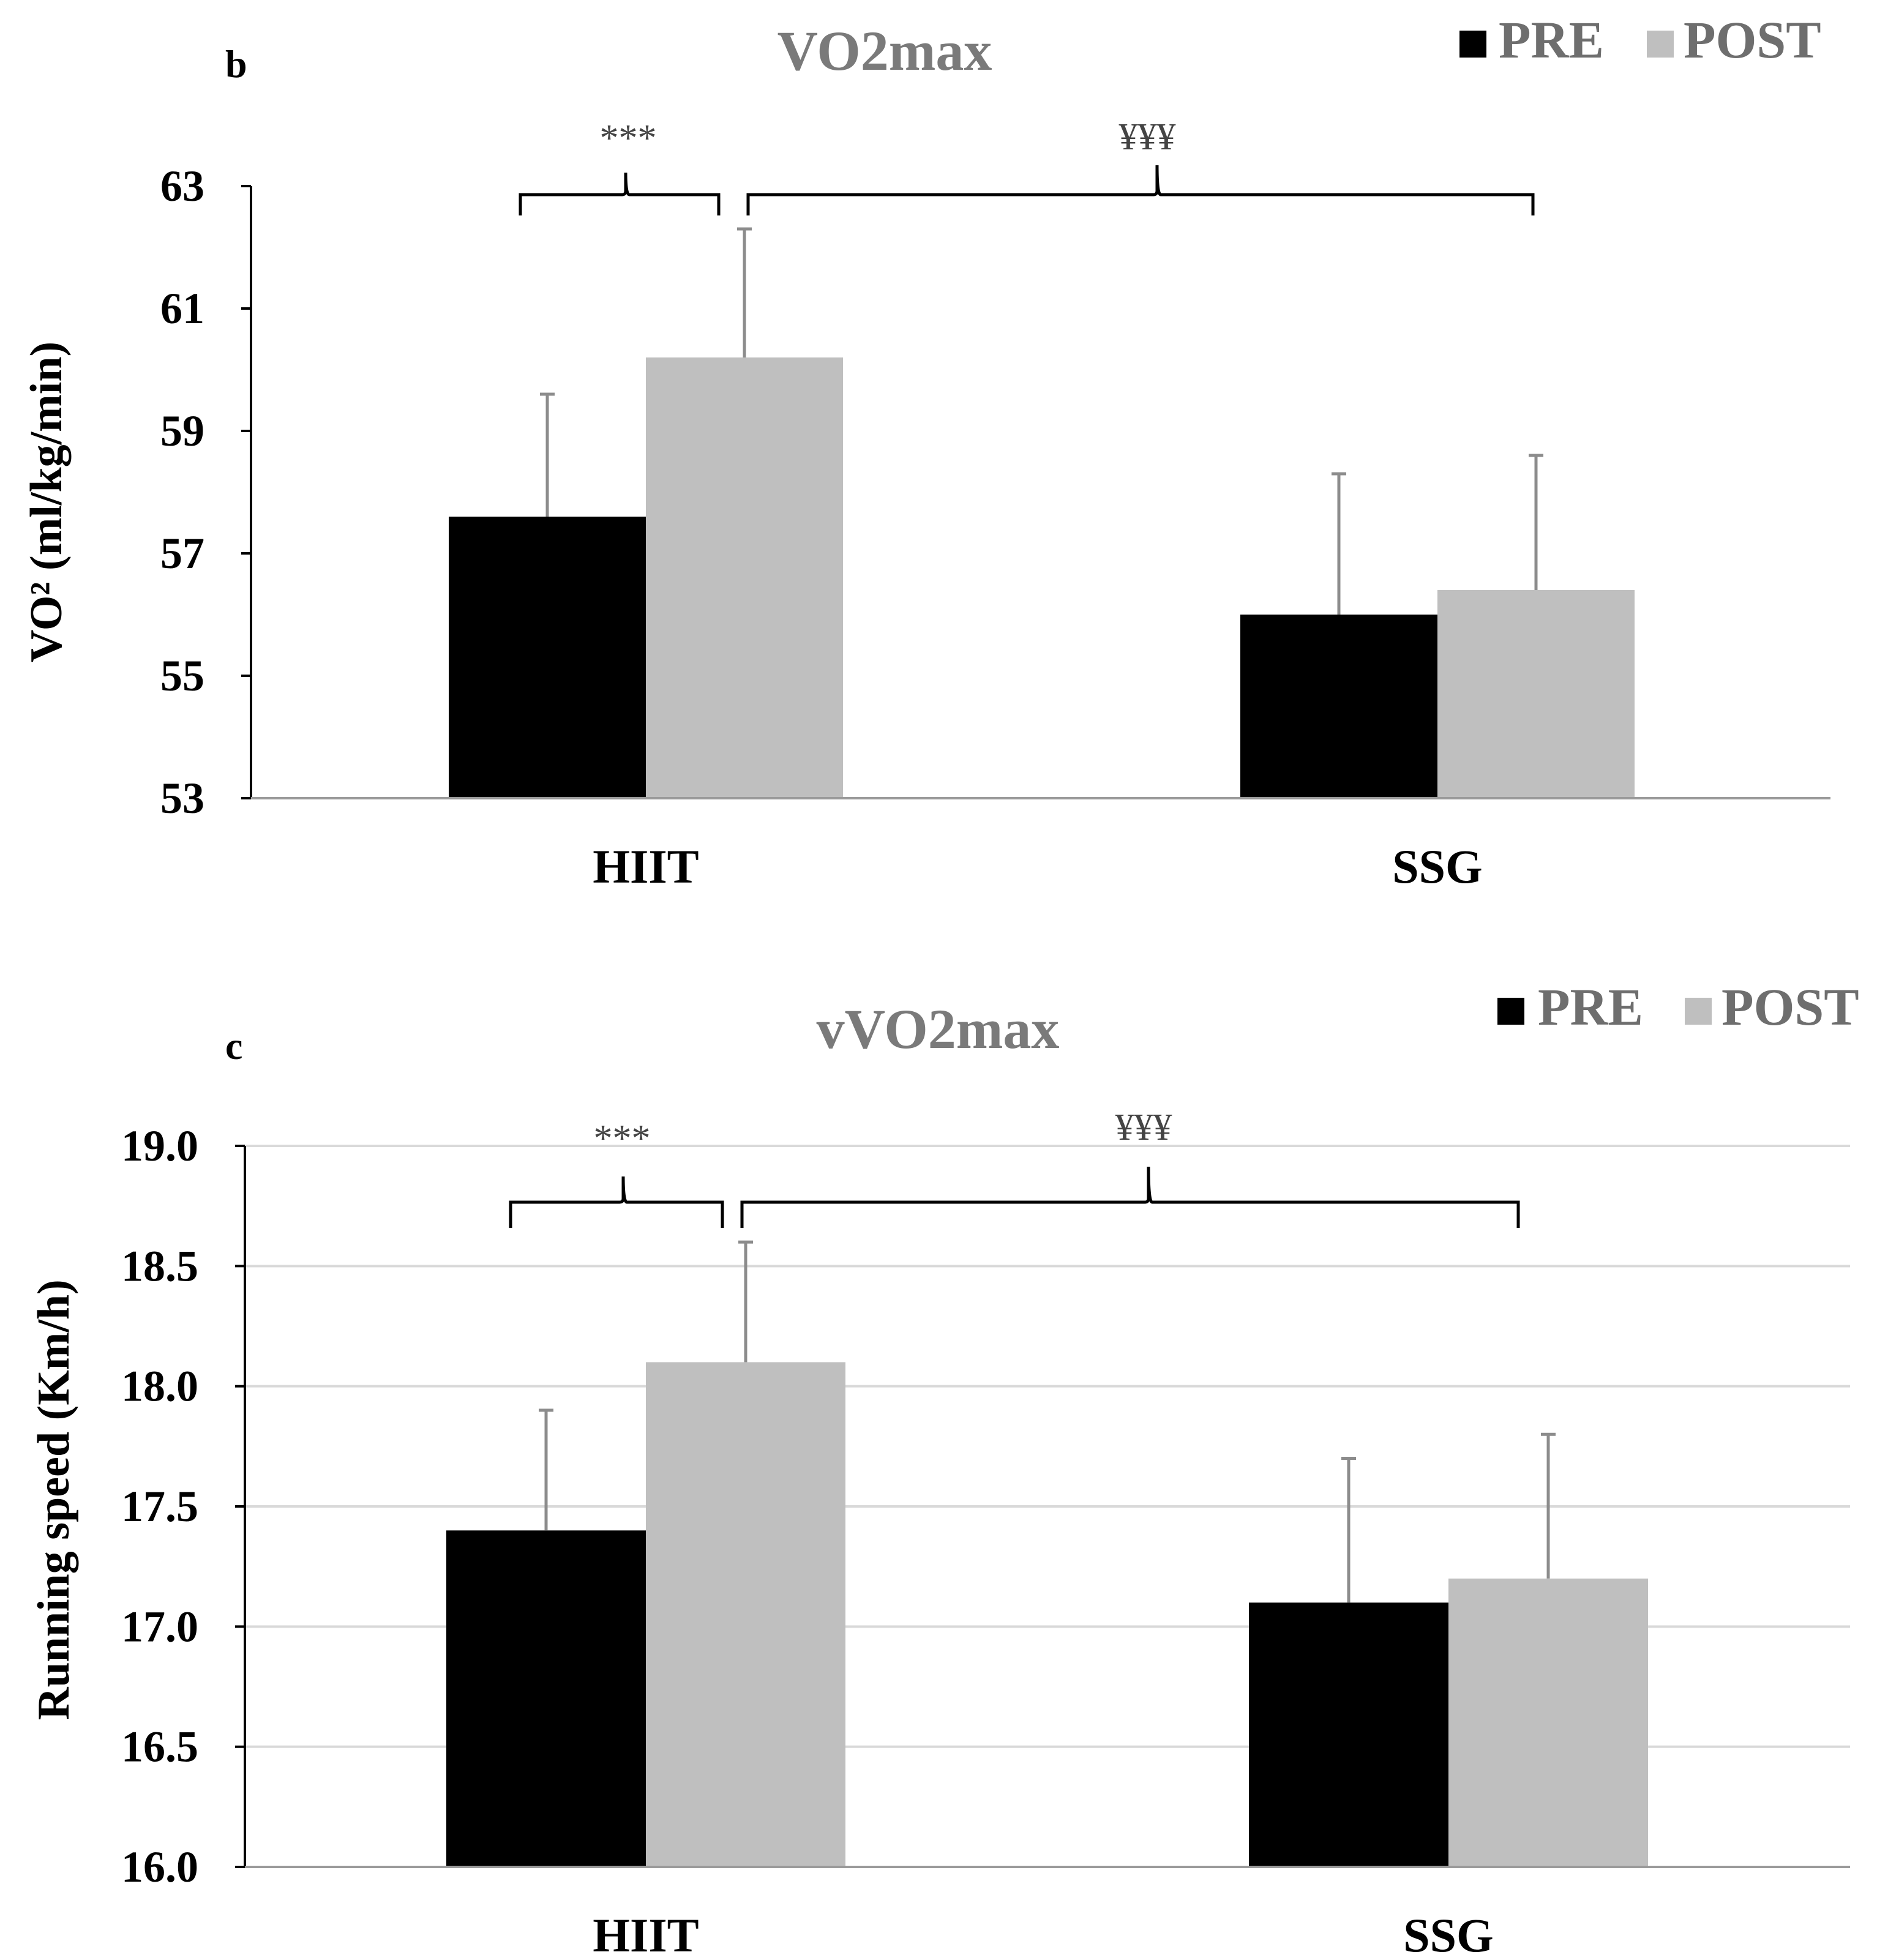 This screenshot has height=1960, width=1877. I want to click on y-tick-label: 16.0, so click(160, 1866).